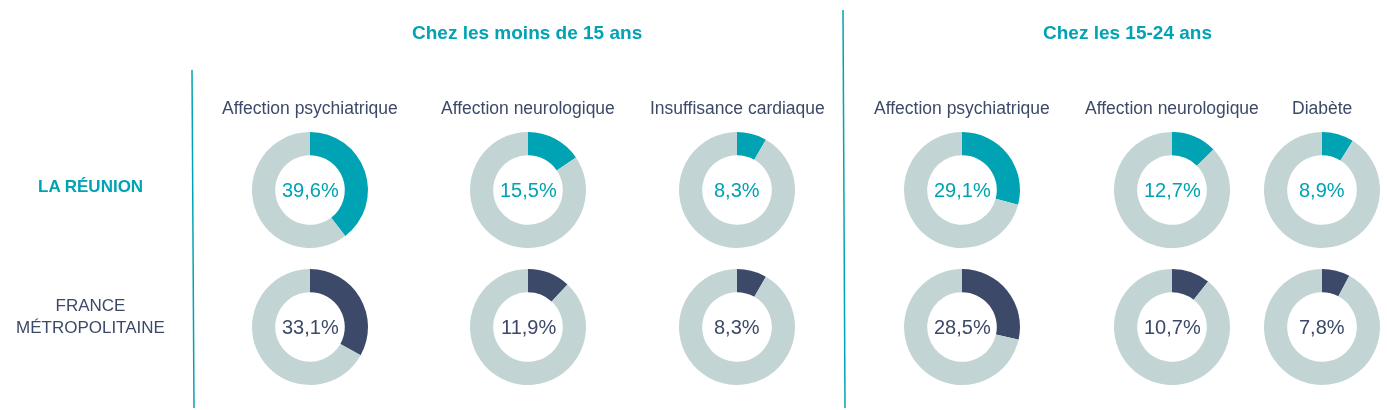  Describe the element at coordinates (1322, 108) in the screenshot. I see `chart-title: Diabète` at that location.